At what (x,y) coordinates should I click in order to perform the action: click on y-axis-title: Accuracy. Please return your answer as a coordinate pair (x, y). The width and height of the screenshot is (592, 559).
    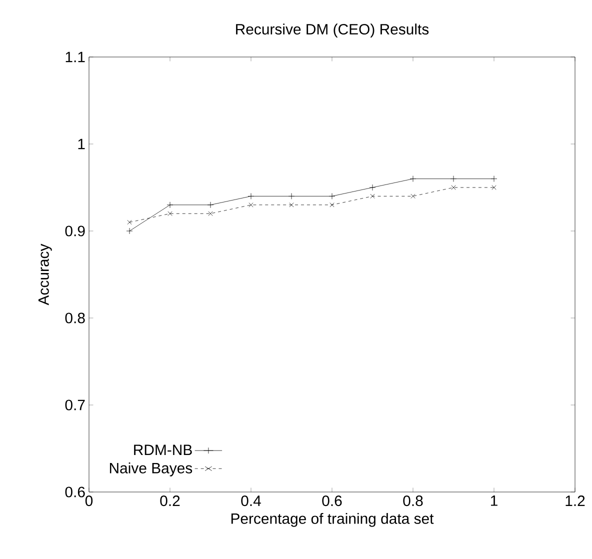
    Looking at the image, I should click on (45, 275).